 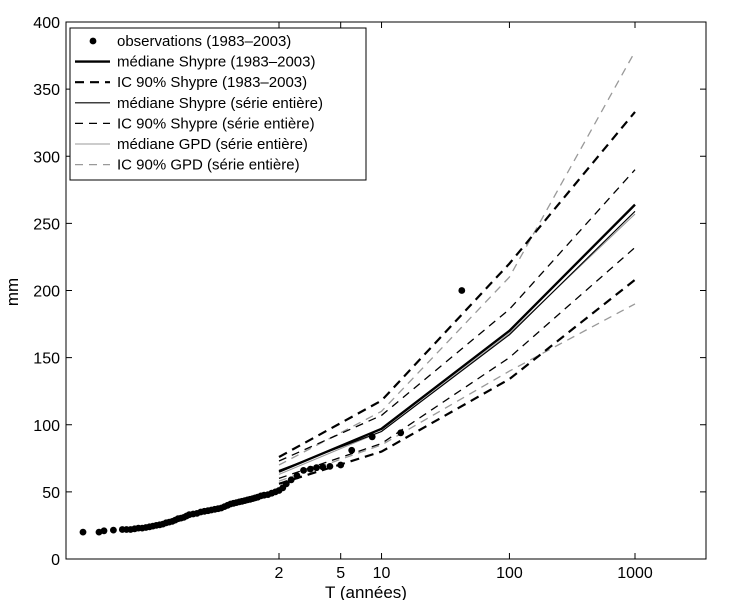 I want to click on x-axis-label: T (années), so click(x=366, y=591).